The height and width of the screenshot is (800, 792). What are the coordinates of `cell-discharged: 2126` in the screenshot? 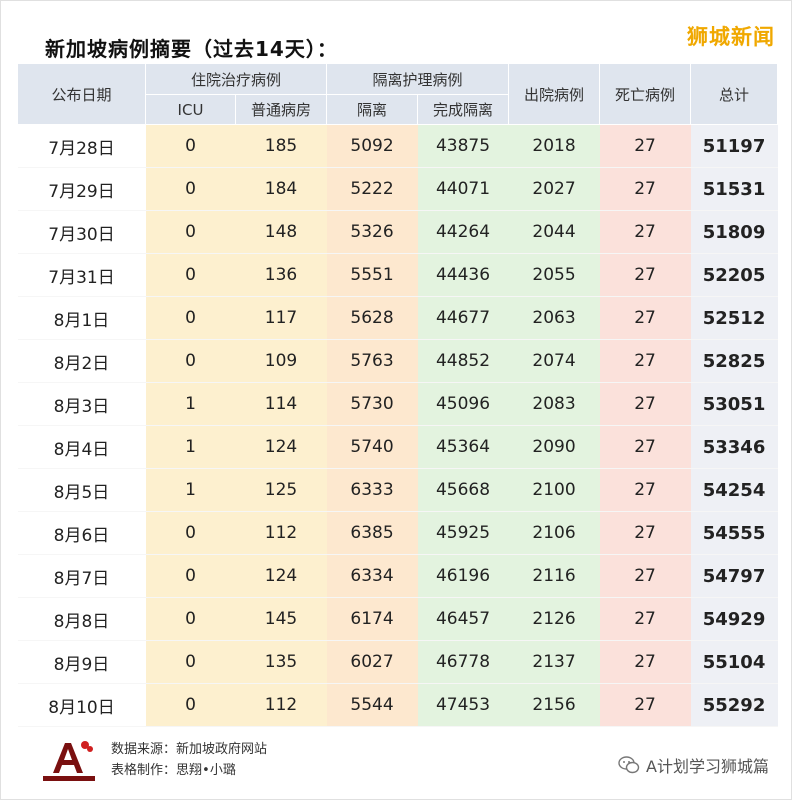 It's located at (554, 619).